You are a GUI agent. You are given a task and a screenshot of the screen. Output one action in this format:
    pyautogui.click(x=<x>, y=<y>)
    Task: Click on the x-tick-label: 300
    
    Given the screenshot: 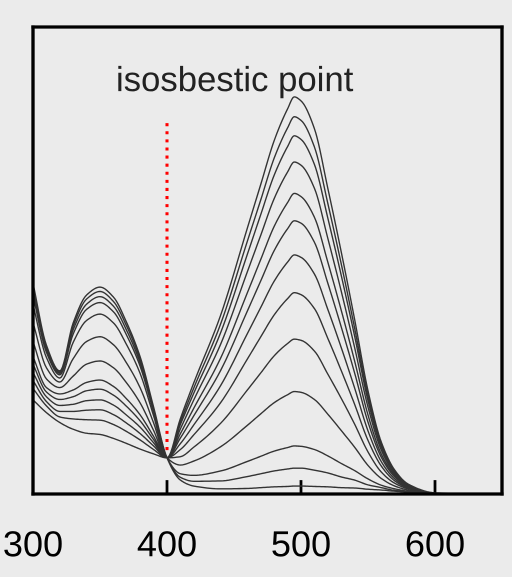 What is the action you would take?
    pyautogui.click(x=33, y=544)
    